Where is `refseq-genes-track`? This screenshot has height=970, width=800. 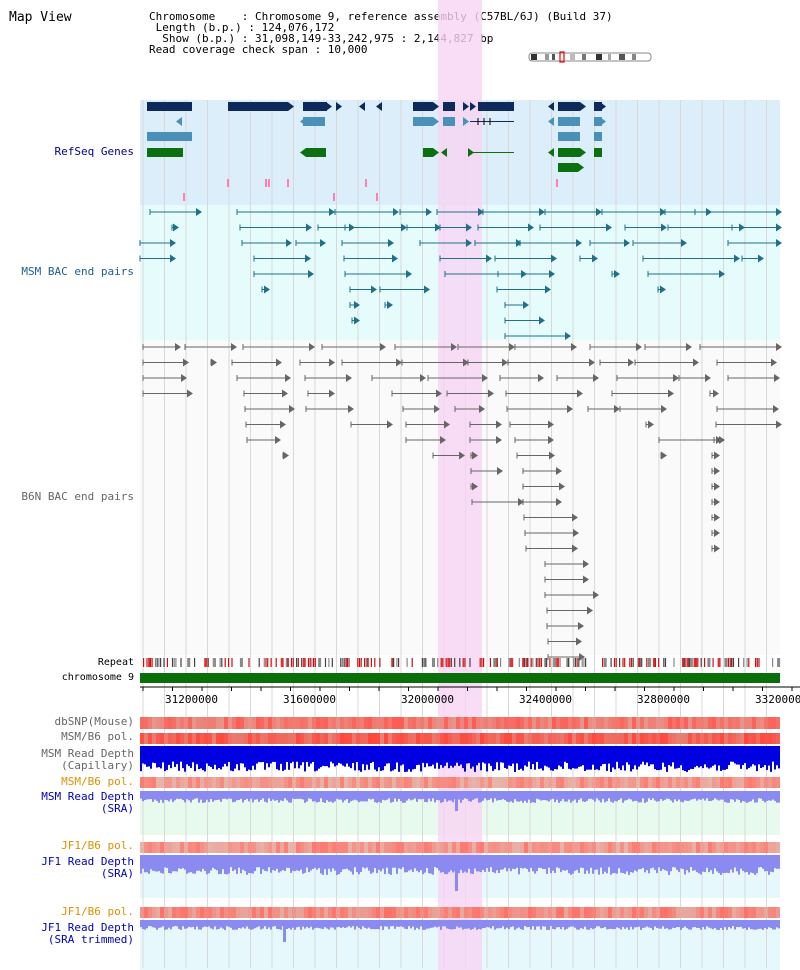
refseq-genes-track is located at coordinates (376, 151).